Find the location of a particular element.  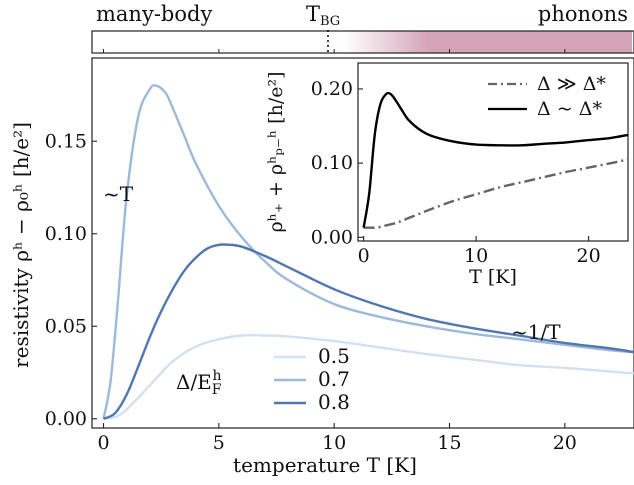

legend-items: 0.50.70.8 is located at coordinates (312, 379).